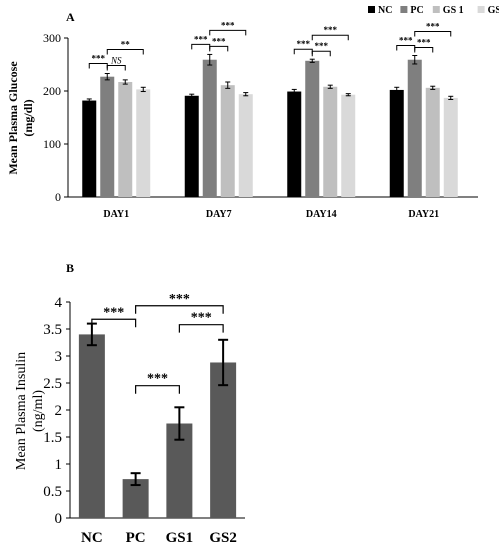 The width and height of the screenshot is (499, 550). What do you see at coordinates (91, 426) in the screenshot?
I see `panel-b-bar-nc` at bounding box center [91, 426].